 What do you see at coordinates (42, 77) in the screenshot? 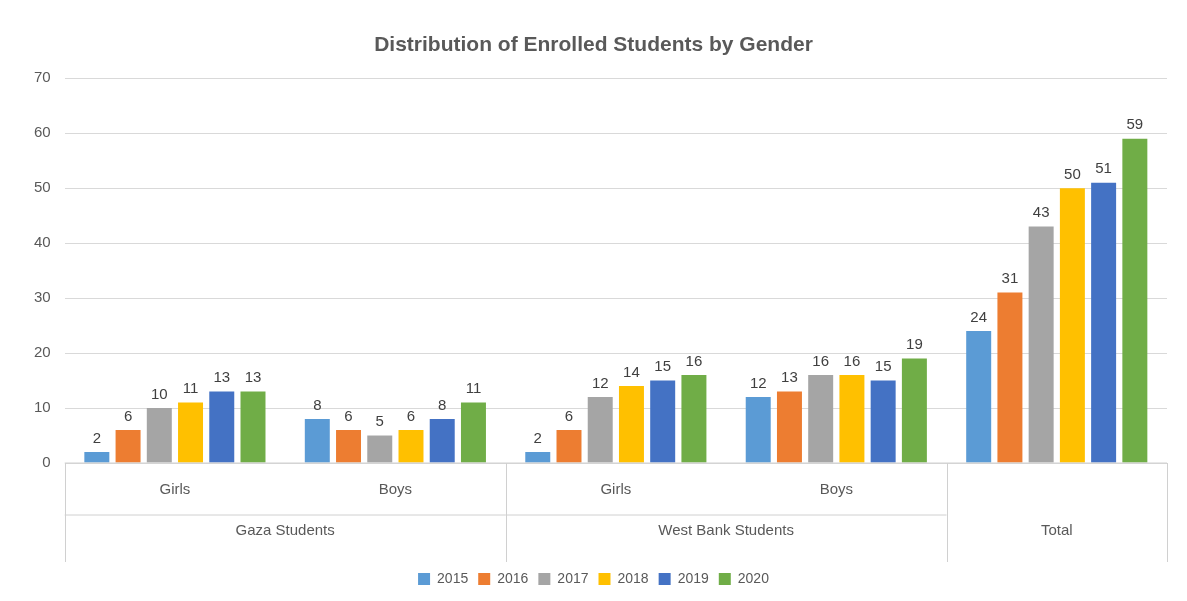
I see `y-tick-label: 70` at bounding box center [42, 77].